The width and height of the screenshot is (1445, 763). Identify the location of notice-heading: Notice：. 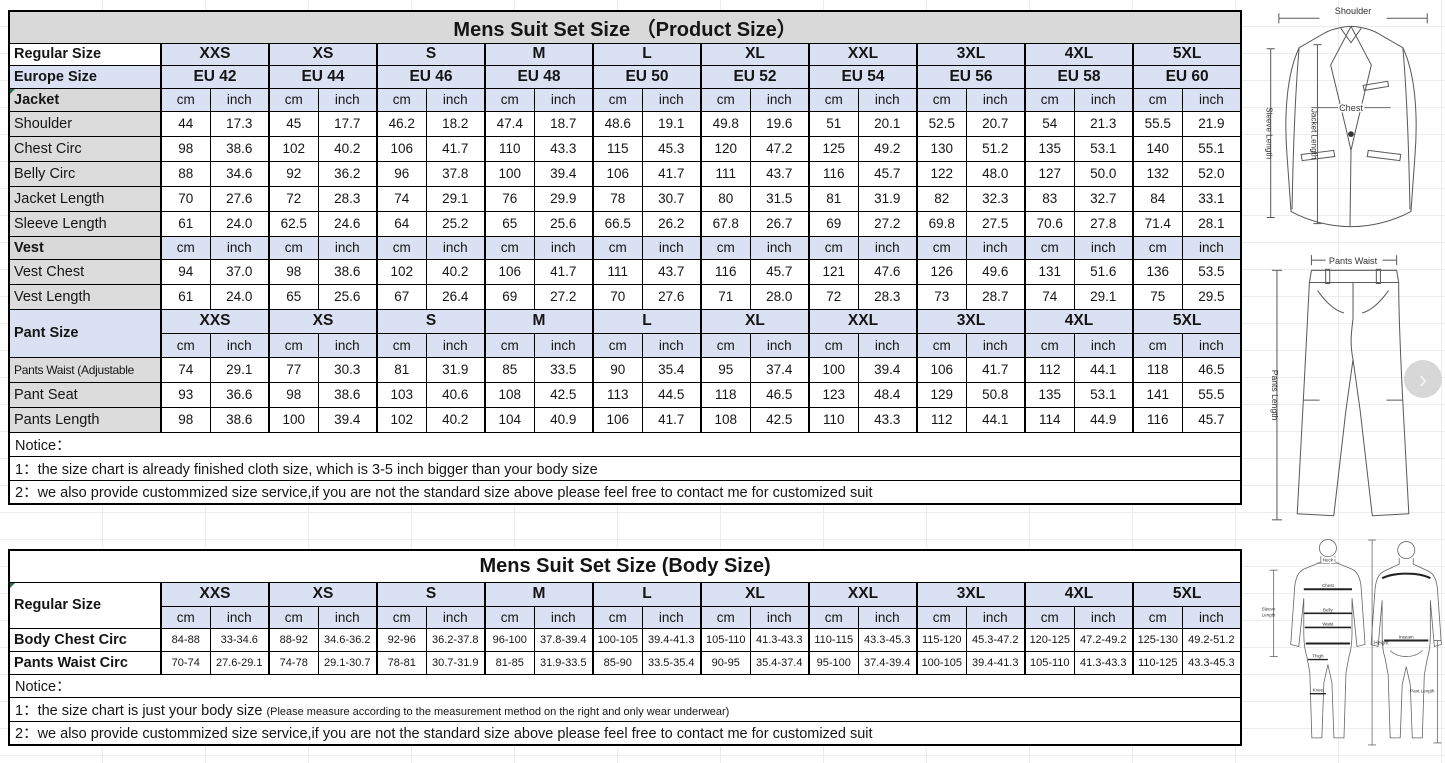
(625, 685).